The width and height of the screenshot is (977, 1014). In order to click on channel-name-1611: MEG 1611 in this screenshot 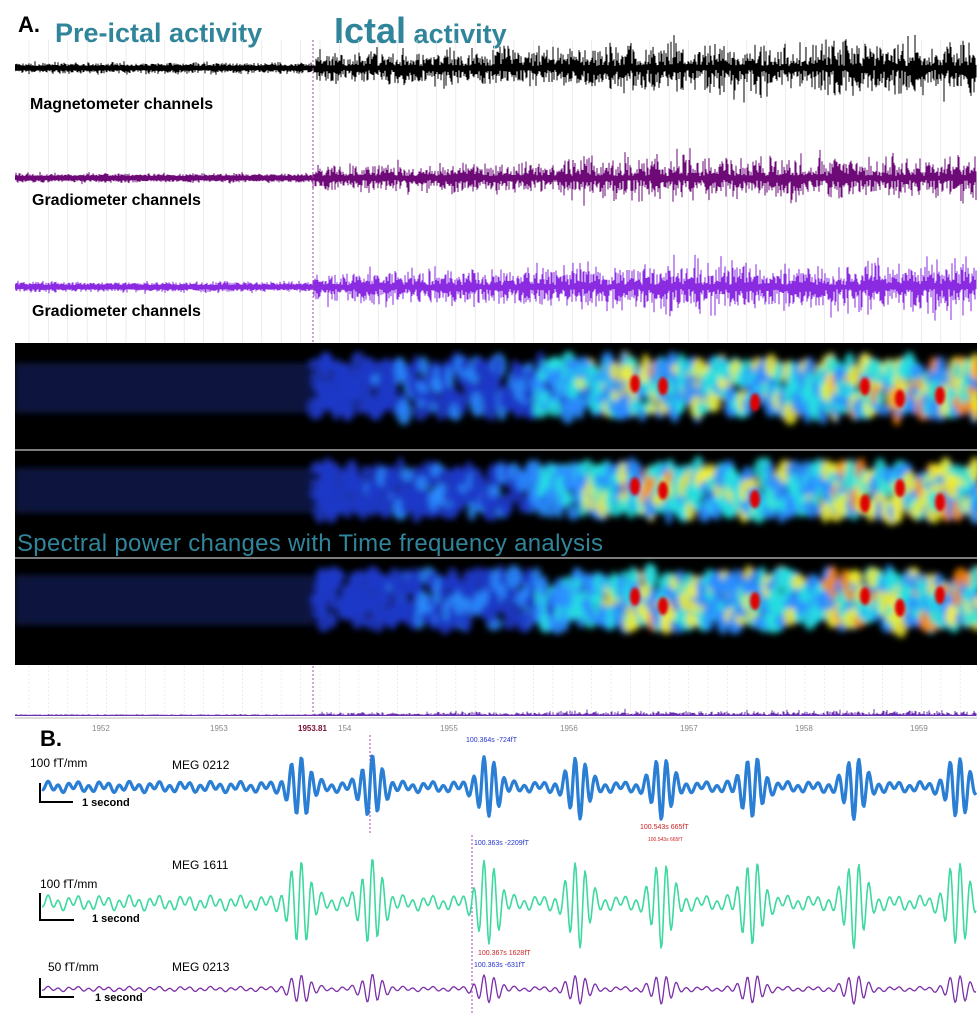, I will do `click(200, 865)`.